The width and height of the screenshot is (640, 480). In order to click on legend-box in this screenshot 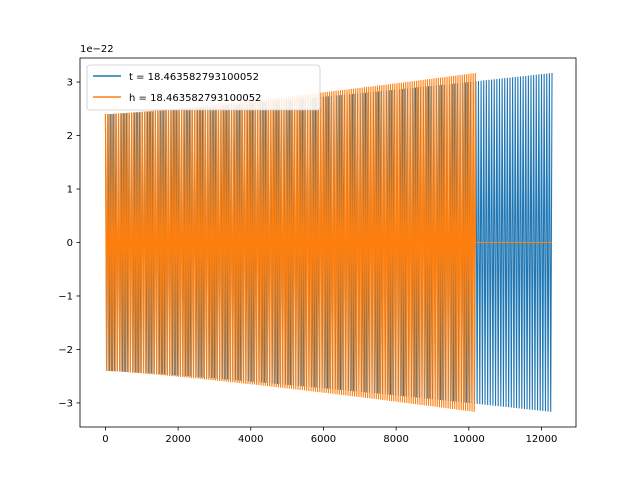, I will do `click(203, 87)`.